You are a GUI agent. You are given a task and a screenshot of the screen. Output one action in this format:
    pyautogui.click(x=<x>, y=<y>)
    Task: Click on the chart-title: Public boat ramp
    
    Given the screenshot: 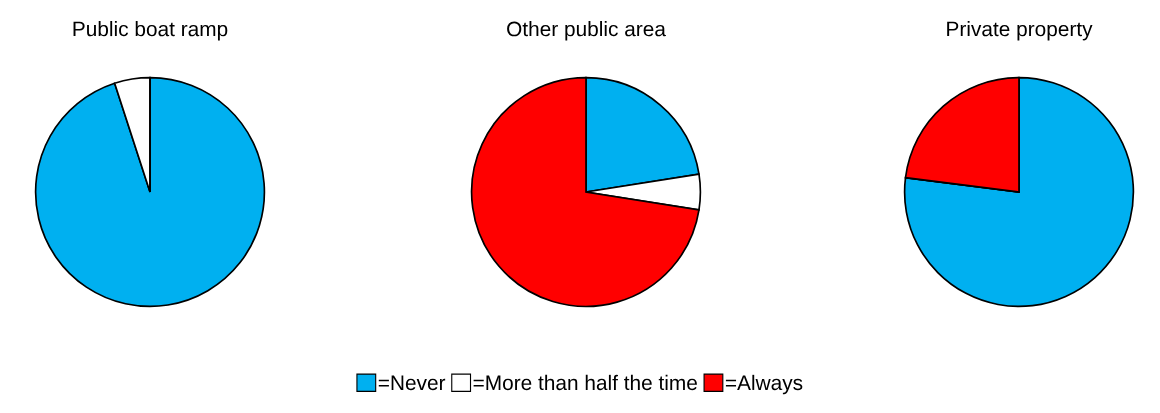 What is the action you would take?
    pyautogui.click(x=150, y=31)
    